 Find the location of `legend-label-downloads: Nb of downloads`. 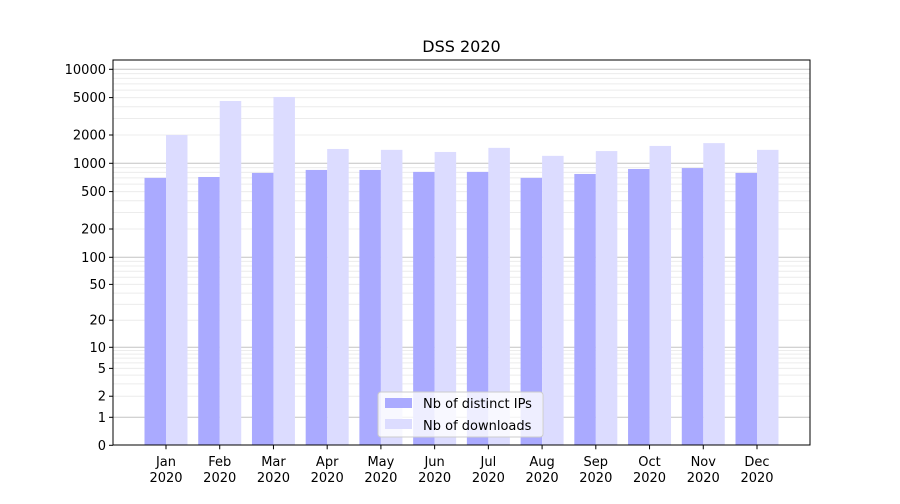

legend-label-downloads: Nb of downloads is located at coordinates (477, 426).